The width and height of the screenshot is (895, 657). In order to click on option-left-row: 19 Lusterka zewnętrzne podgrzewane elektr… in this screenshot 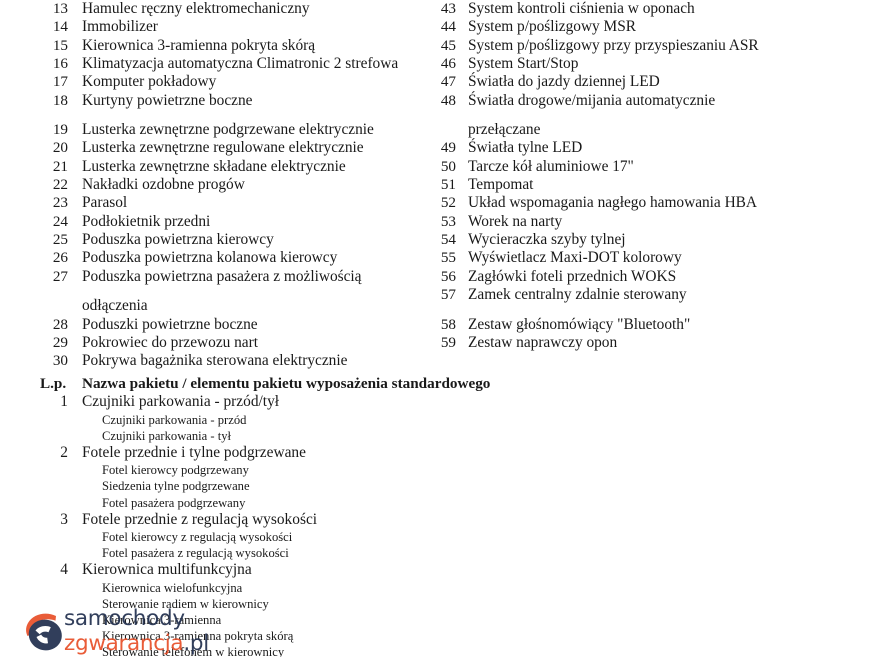, I will do `click(240, 130)`.